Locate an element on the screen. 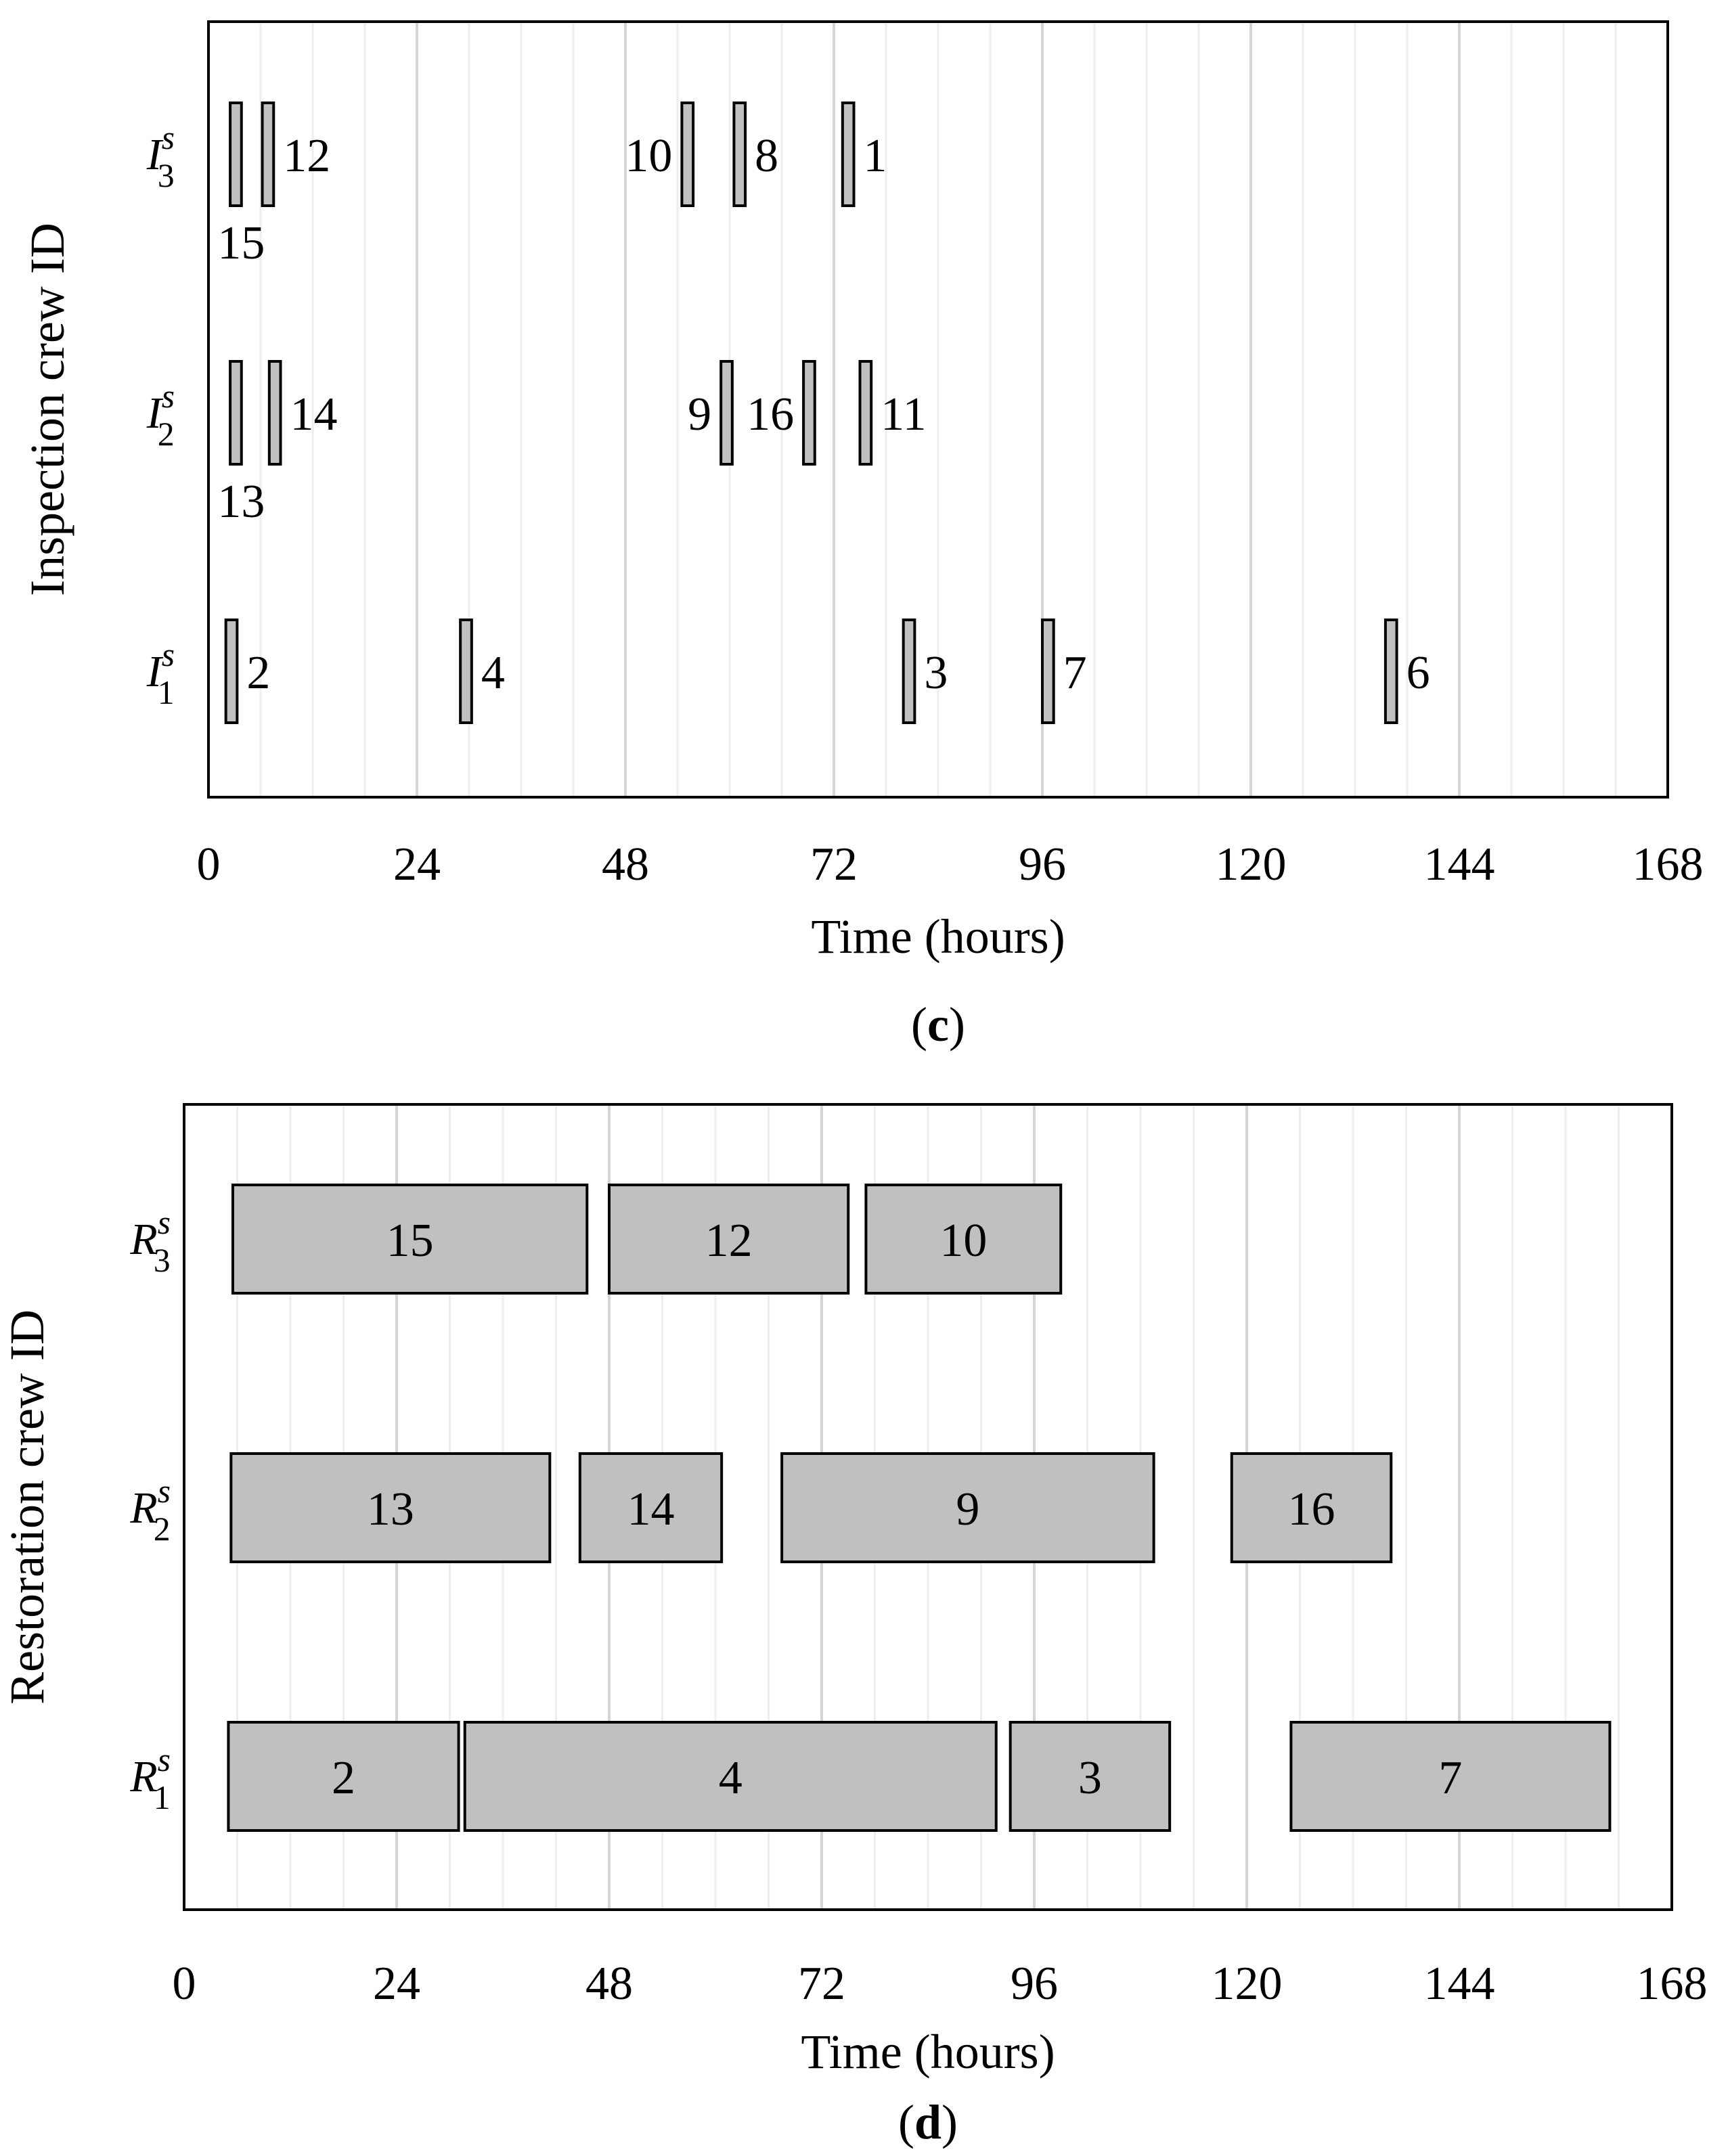 The image size is (1728, 2156). crew-id-label: Is 1 is located at coordinates (160, 673).